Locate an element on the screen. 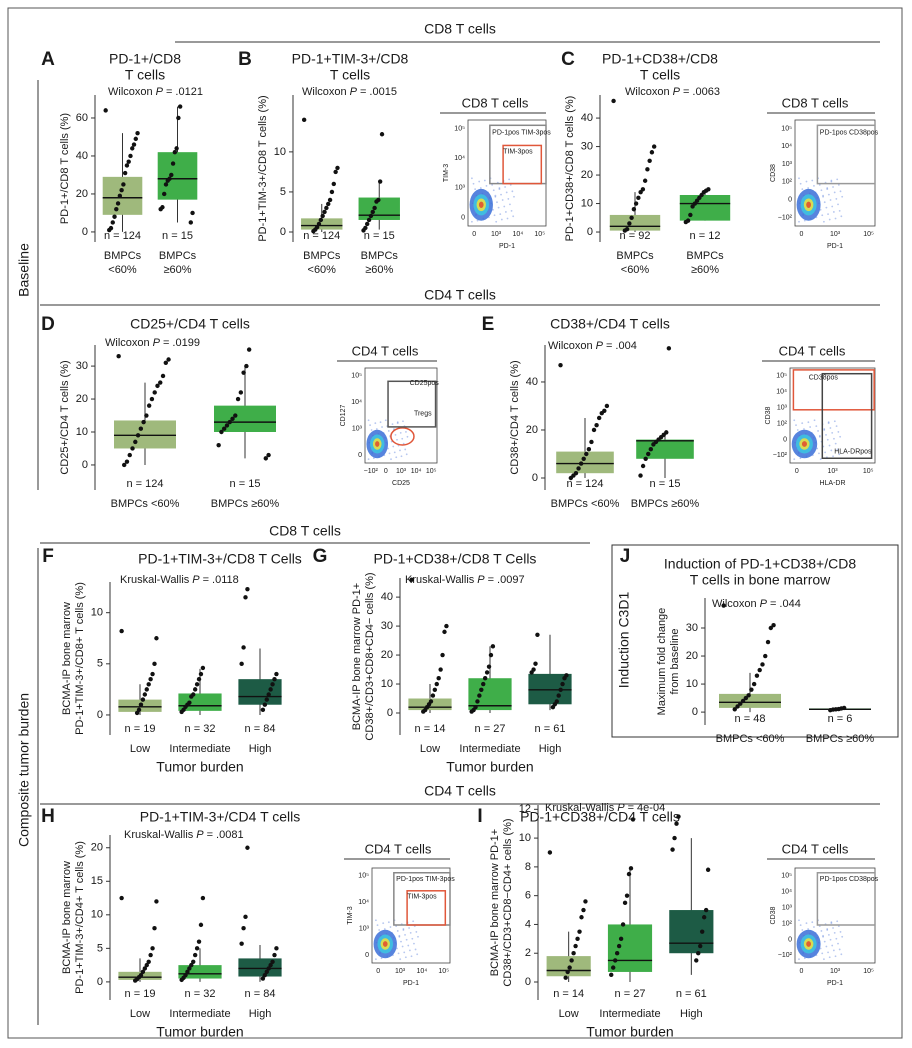  y-axis-label: from baseline is located at coordinates (675, 661).